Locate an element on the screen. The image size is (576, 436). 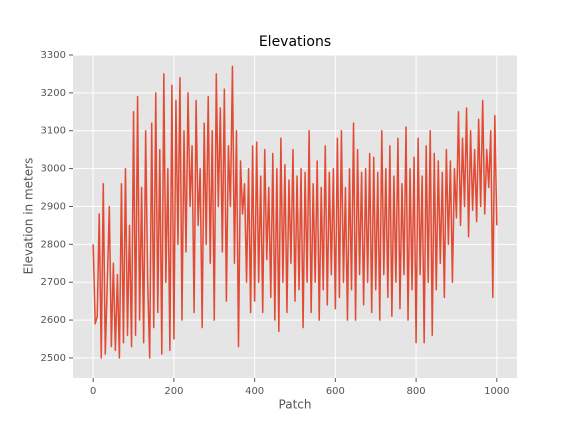
y-axis-label: Elevation in meters is located at coordinates (29, 216).